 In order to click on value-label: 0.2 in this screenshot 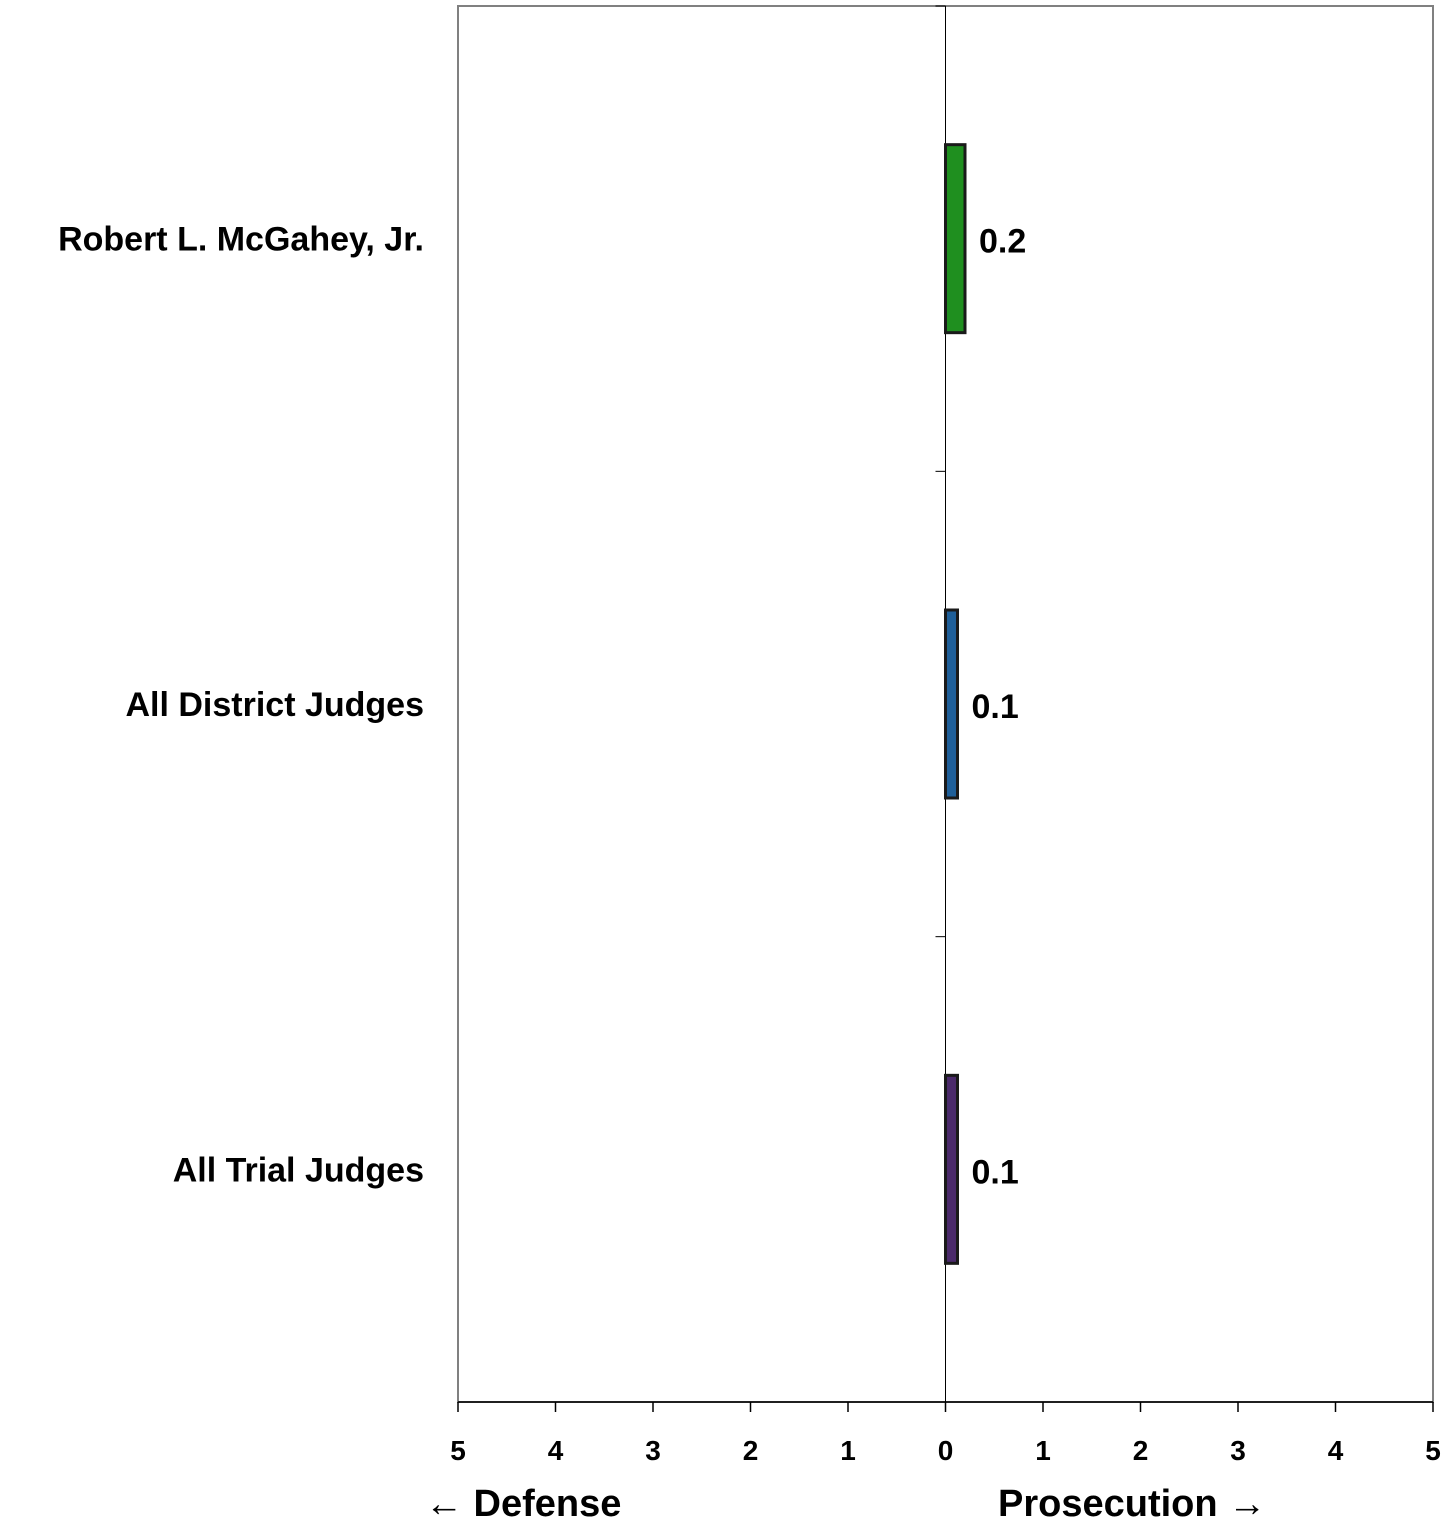, I will do `click(1002, 242)`.